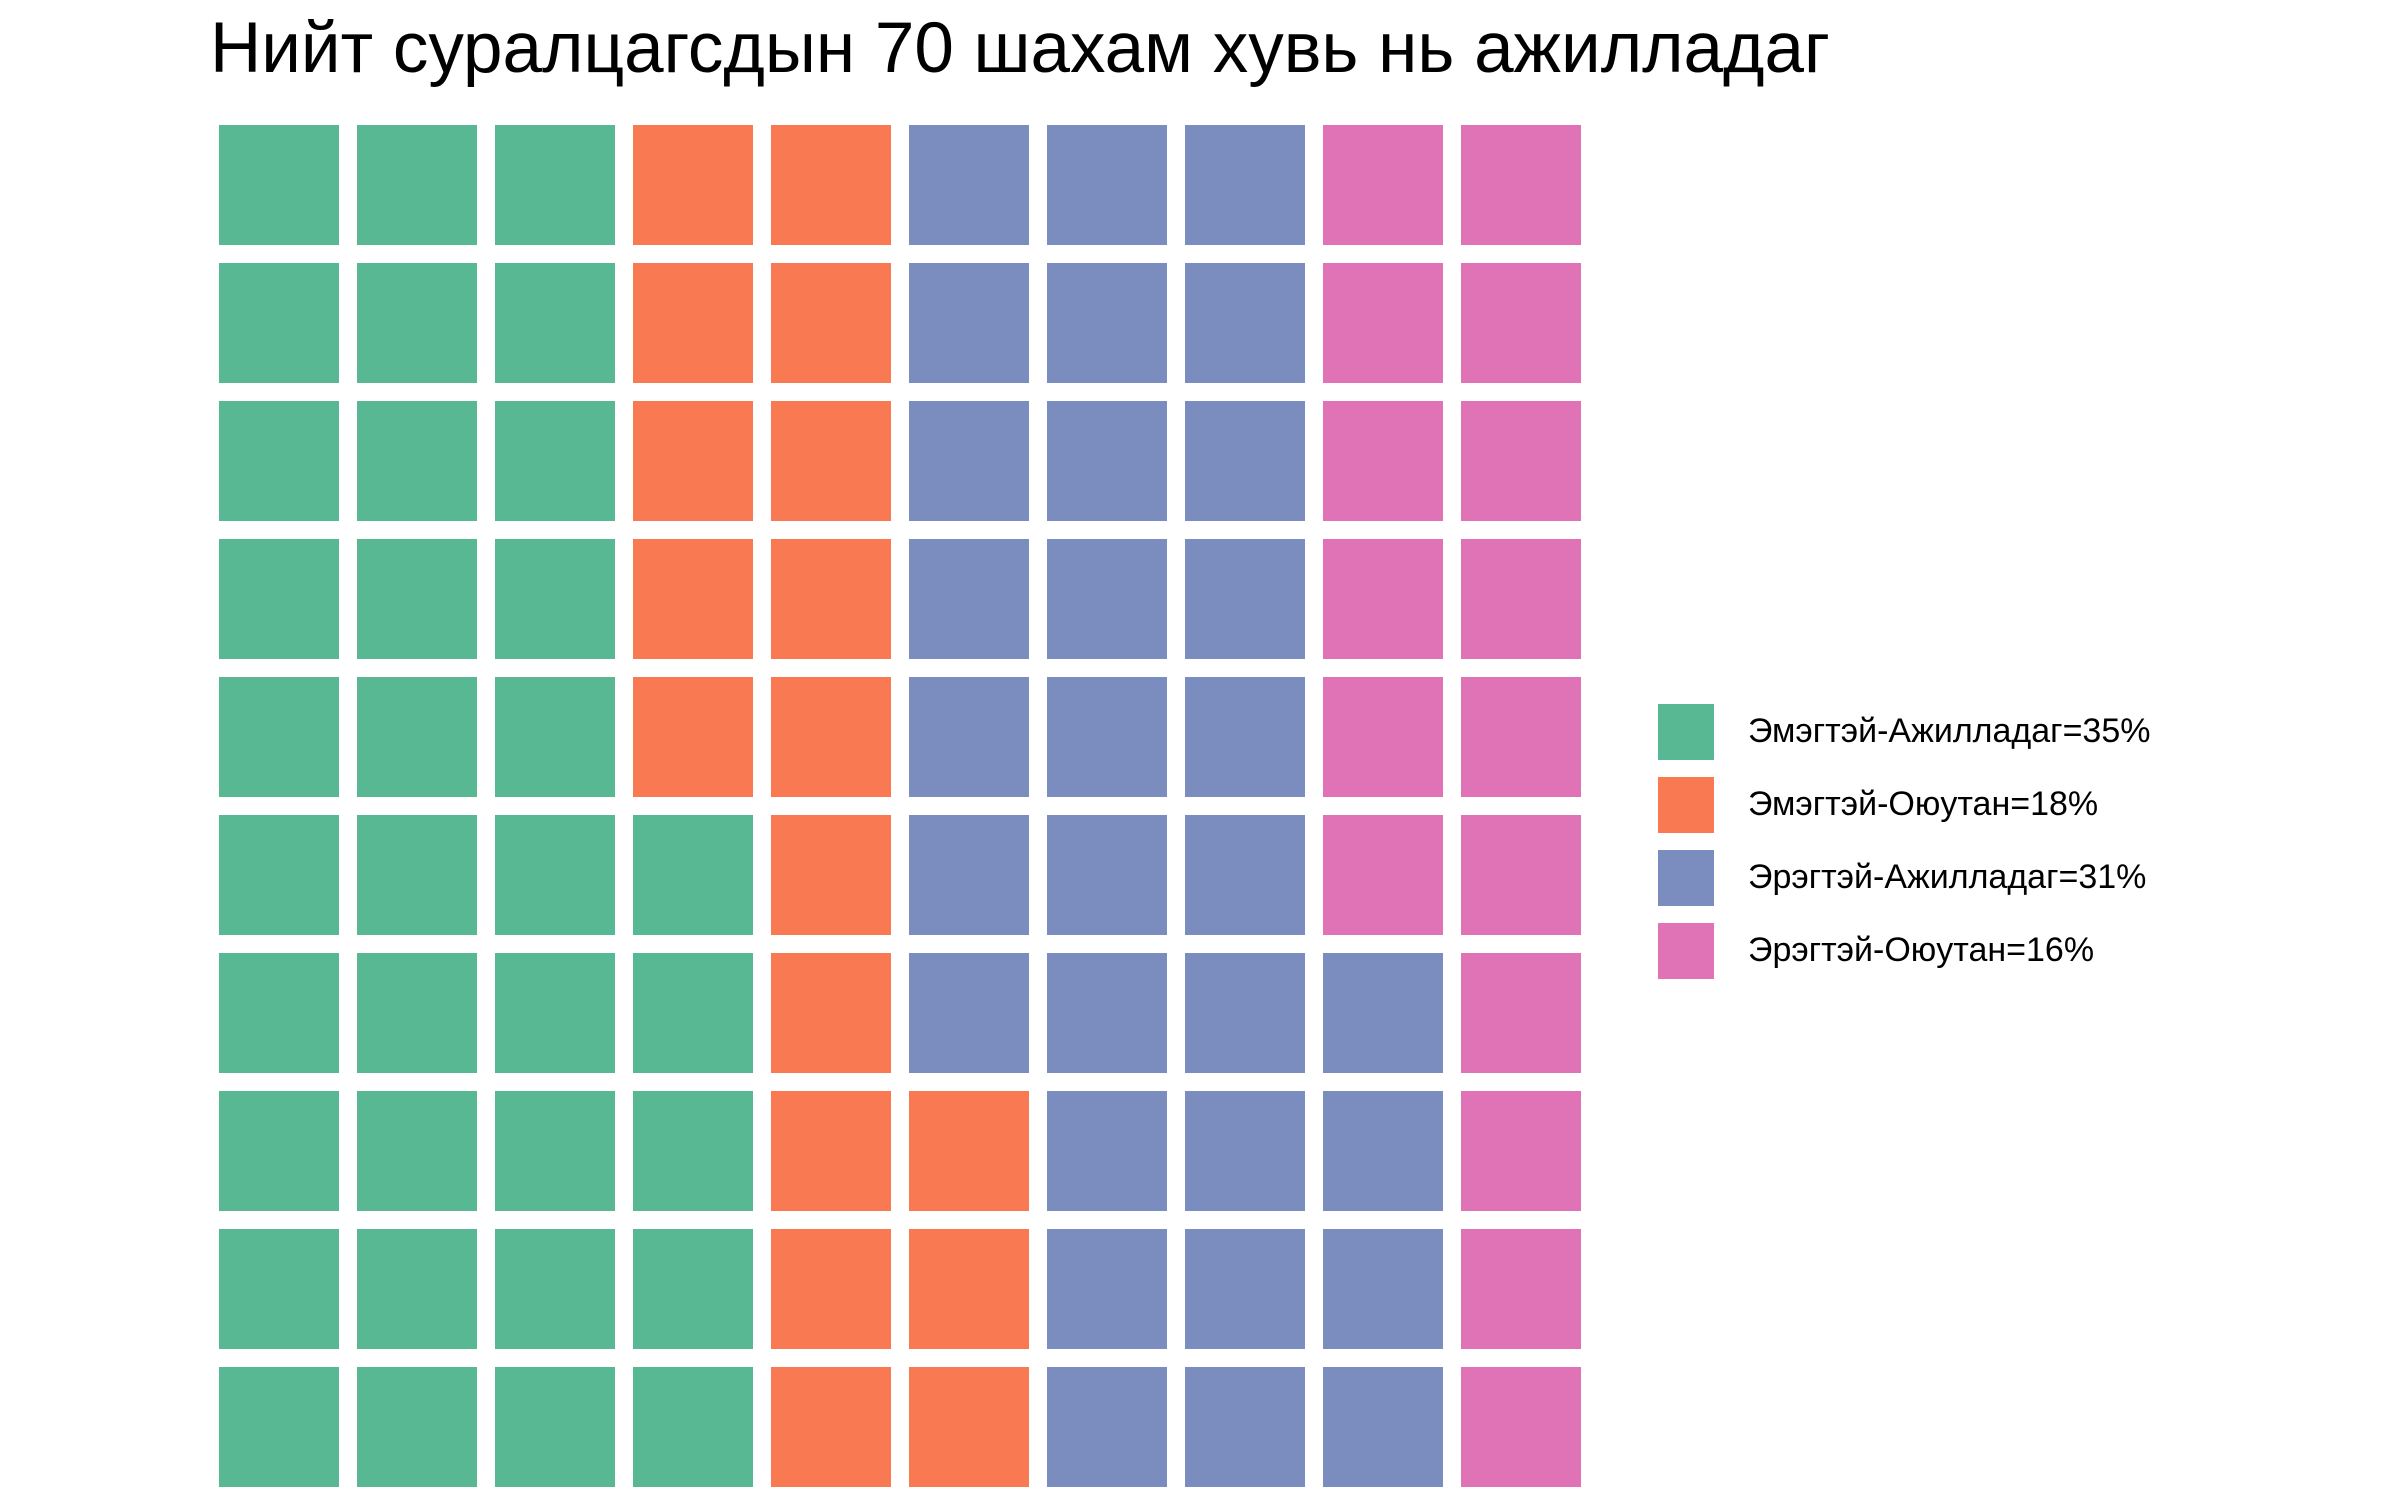 The width and height of the screenshot is (2400, 1500). Describe the element at coordinates (1904, 950) in the screenshot. I see `legend-item: Эрэгтэй-Оюутан=16%` at that location.